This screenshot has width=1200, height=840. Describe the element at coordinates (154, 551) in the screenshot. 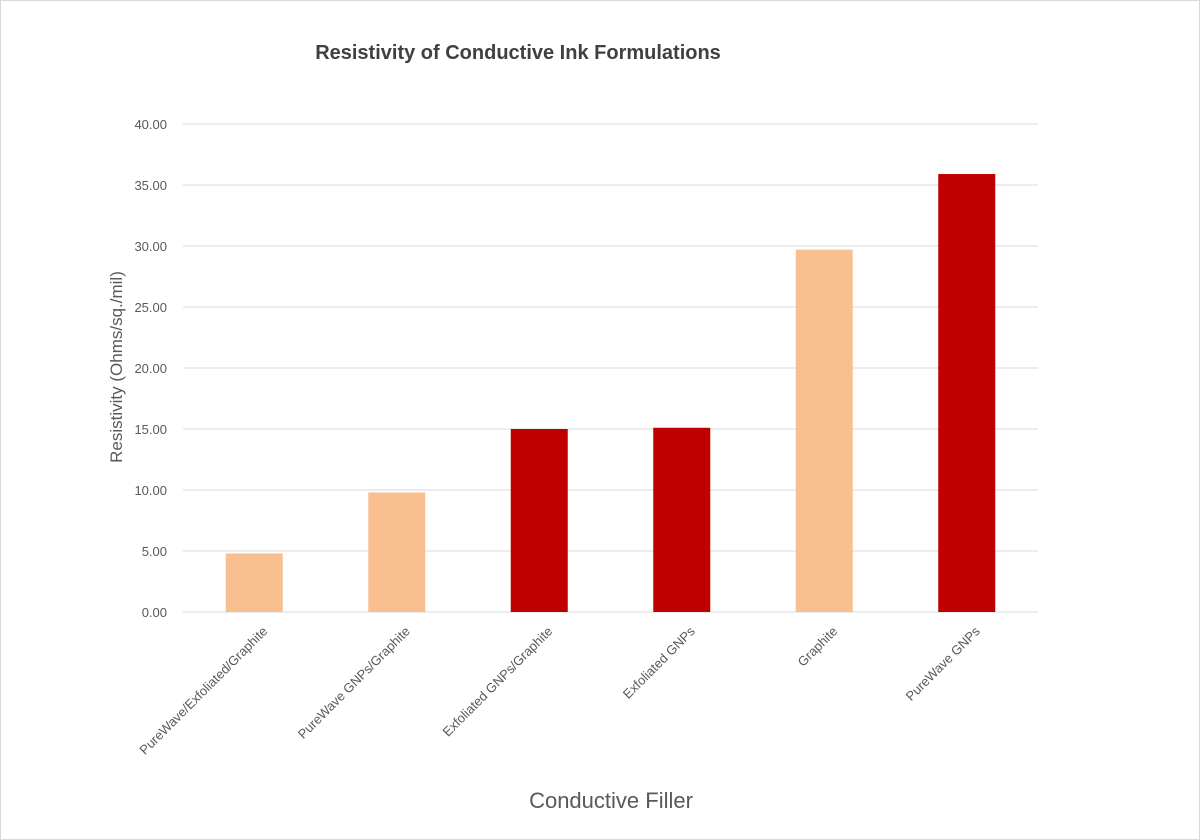

I see `y-tick-label: 5.00` at that location.